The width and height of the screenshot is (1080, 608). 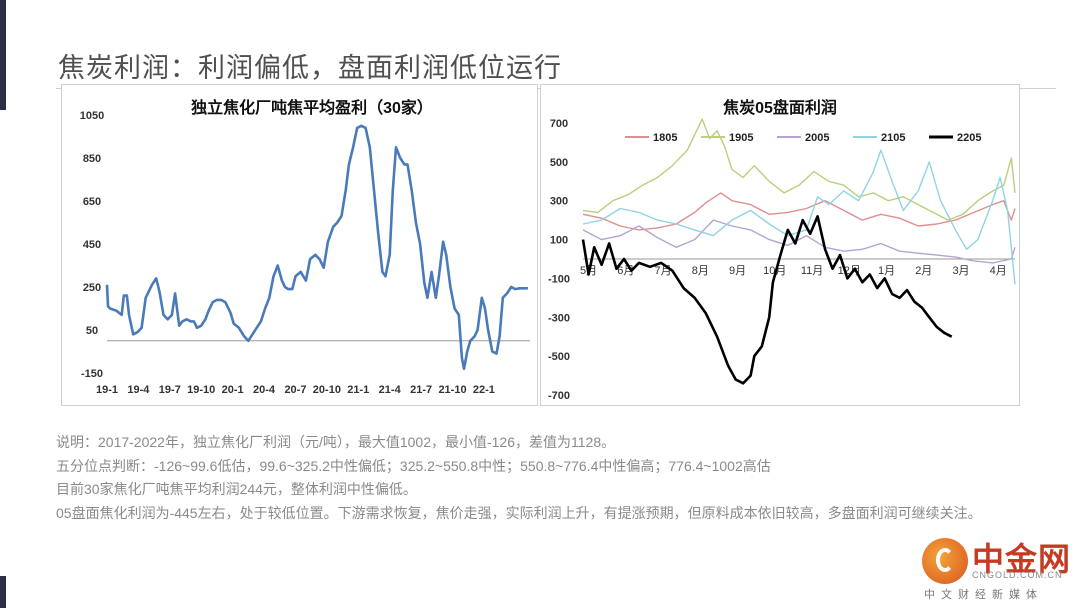 What do you see at coordinates (559, 124) in the screenshot?
I see `y-tick-label: 700` at bounding box center [559, 124].